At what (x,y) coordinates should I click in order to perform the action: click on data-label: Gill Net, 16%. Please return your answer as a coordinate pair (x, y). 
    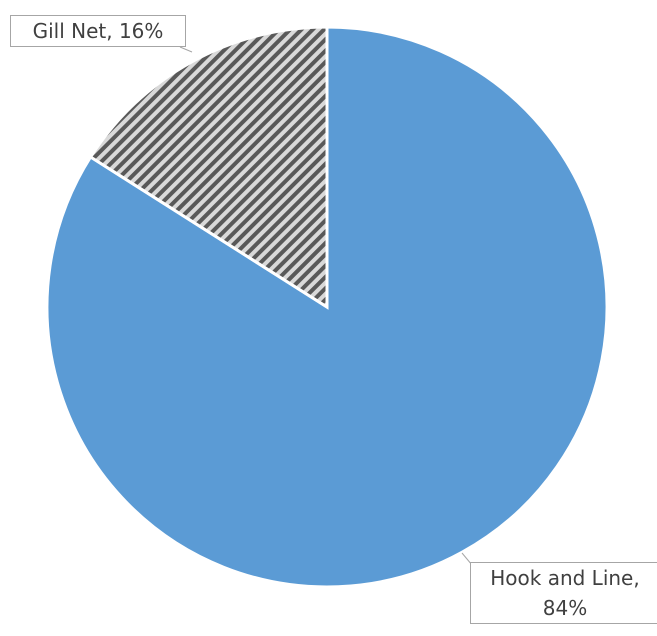
    Looking at the image, I should click on (98, 31).